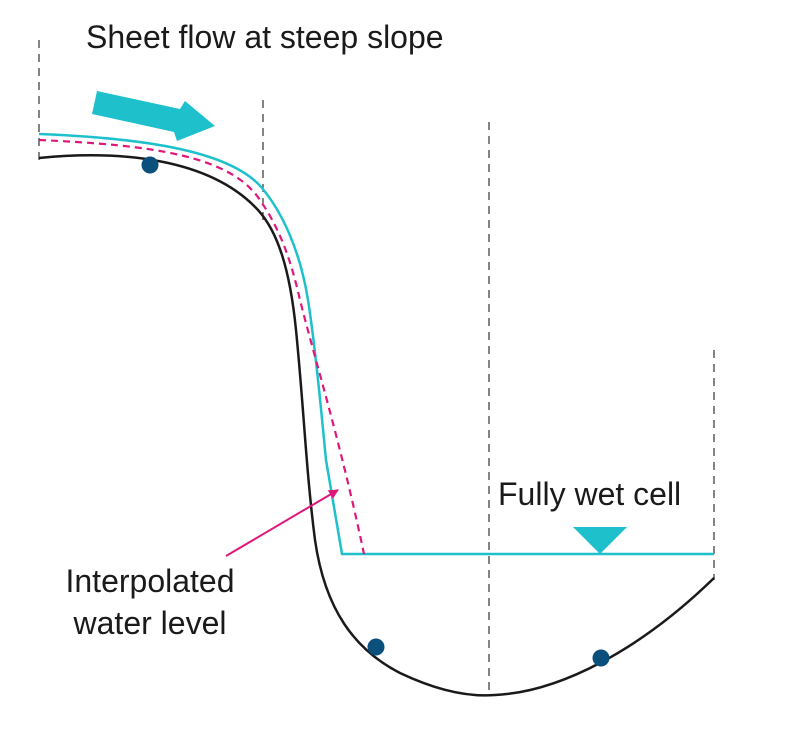  I want to click on water-level-triangle-icon, so click(600, 540).